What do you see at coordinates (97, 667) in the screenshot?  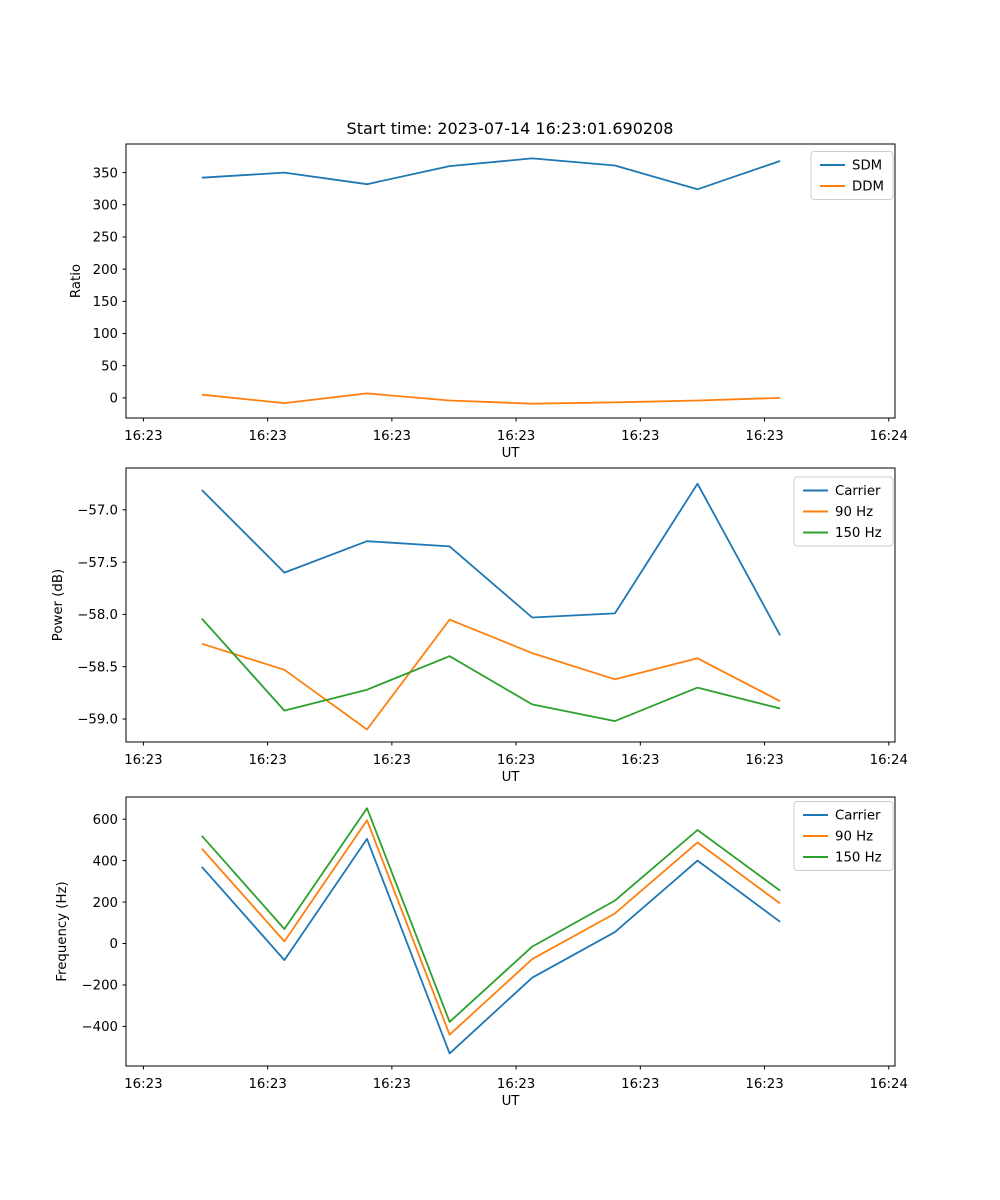 I see `y-tick-label: −58.5` at bounding box center [97, 667].